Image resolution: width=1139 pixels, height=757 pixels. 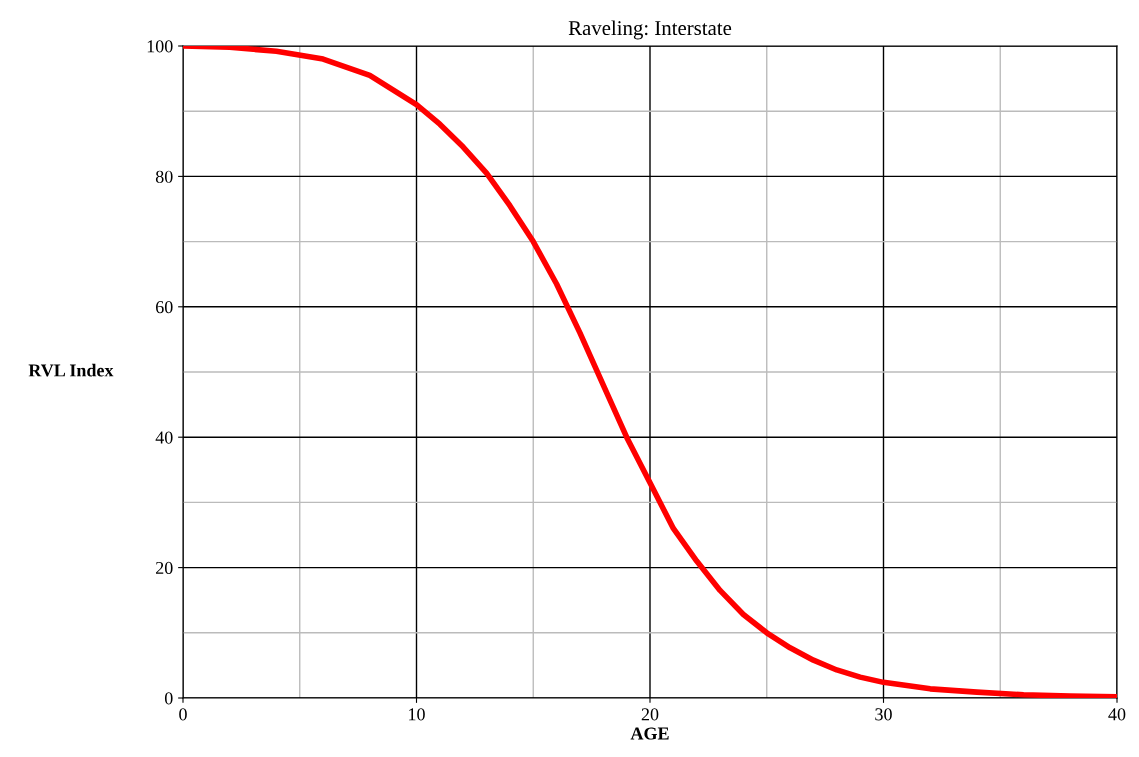 I want to click on x-tick-label: 20, so click(x=650, y=714).